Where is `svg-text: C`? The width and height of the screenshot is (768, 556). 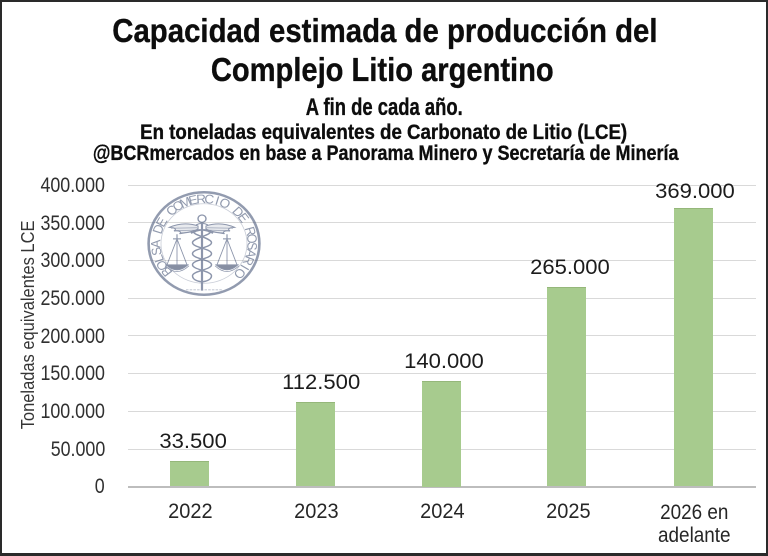 svg-text: C is located at coordinates (209, 198).